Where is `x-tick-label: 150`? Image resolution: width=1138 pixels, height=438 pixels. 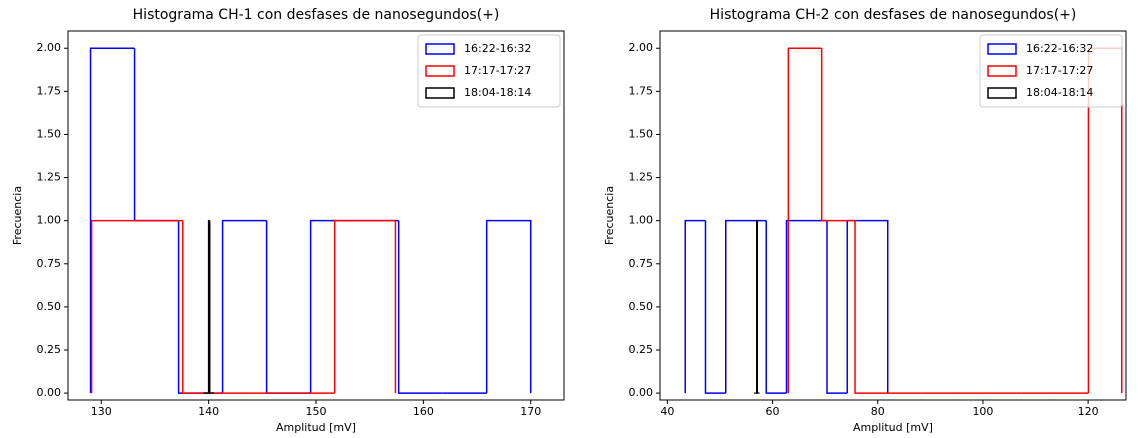
x-tick-label: 150 is located at coordinates (316, 411).